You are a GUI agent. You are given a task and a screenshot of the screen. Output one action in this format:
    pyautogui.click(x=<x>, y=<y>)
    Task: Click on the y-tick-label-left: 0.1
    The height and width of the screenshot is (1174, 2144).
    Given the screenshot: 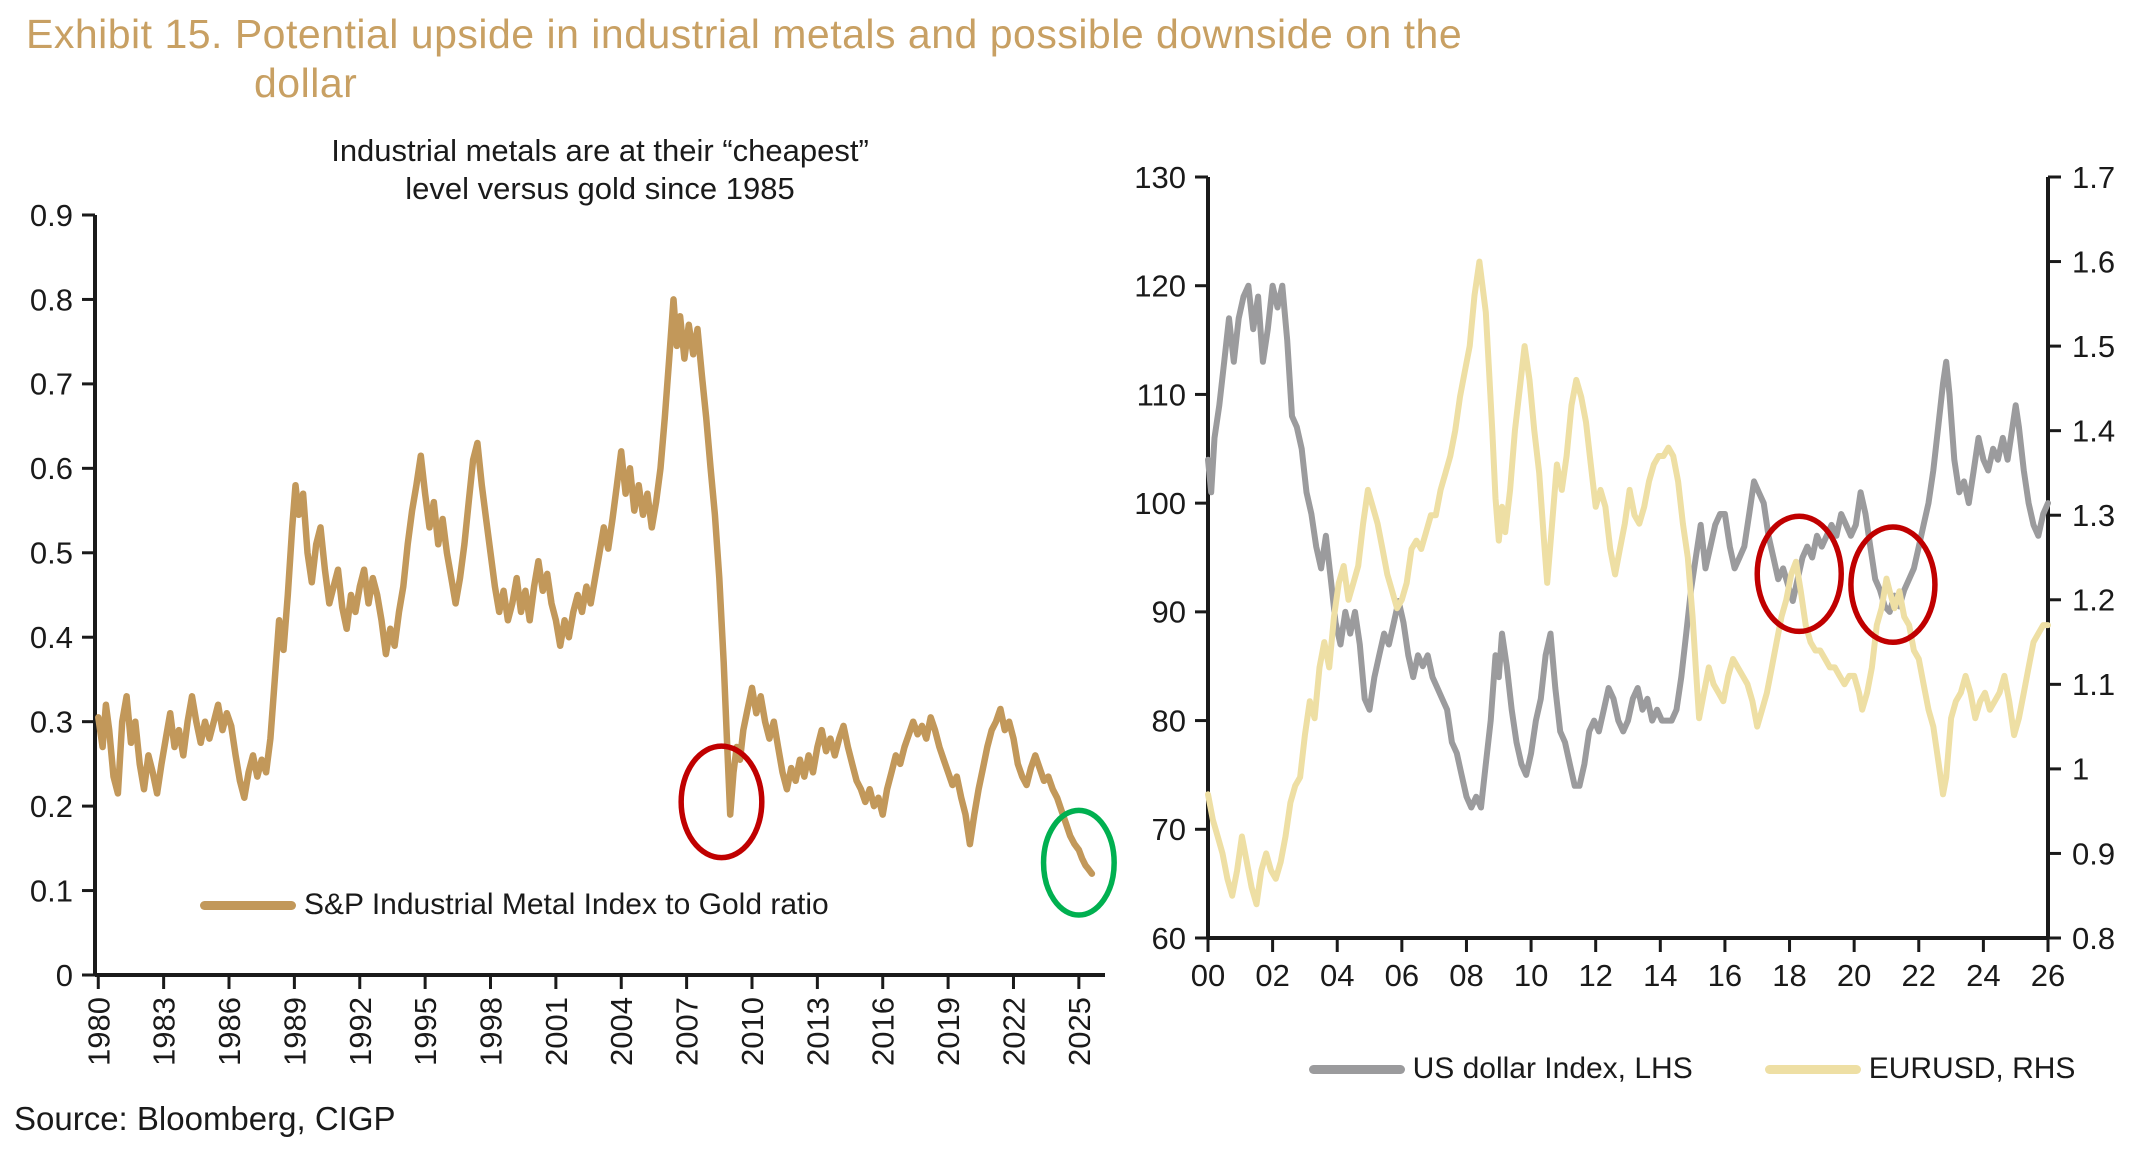 What is the action you would take?
    pyautogui.click(x=51, y=890)
    